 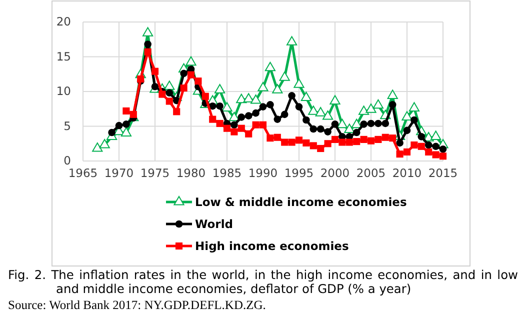 I want to click on x-tick-label: 1985, so click(x=227, y=173).